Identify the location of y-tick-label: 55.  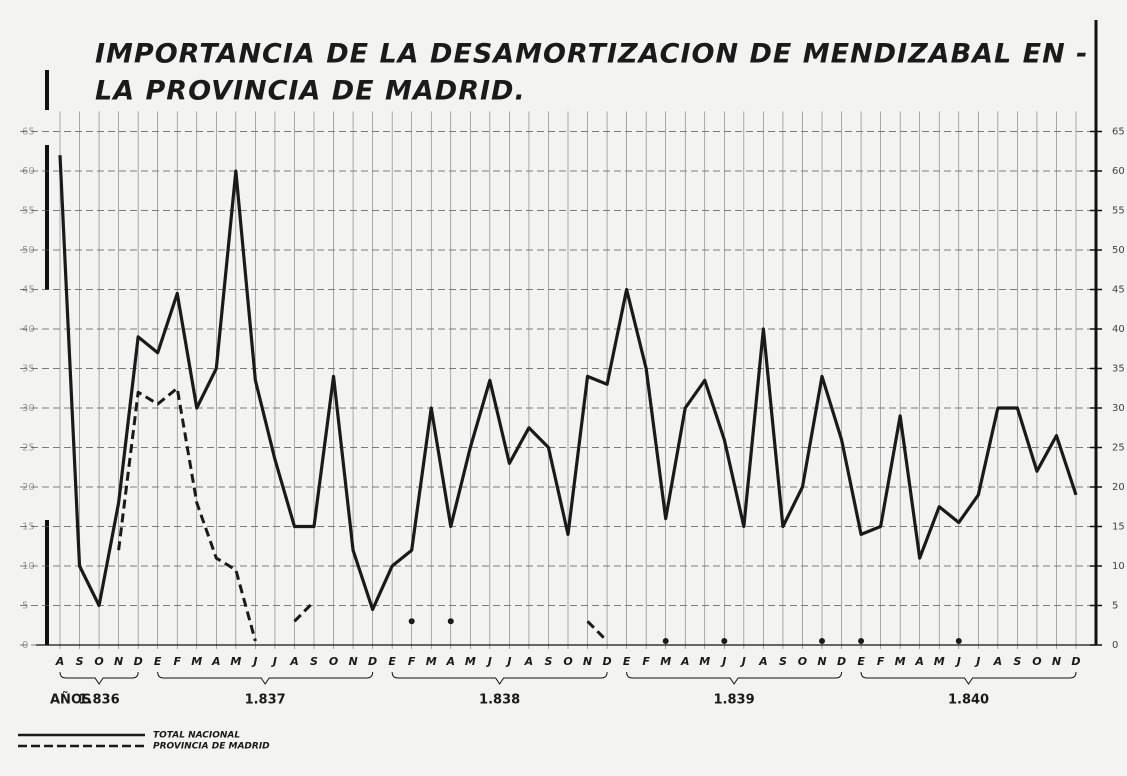
(28, 211).